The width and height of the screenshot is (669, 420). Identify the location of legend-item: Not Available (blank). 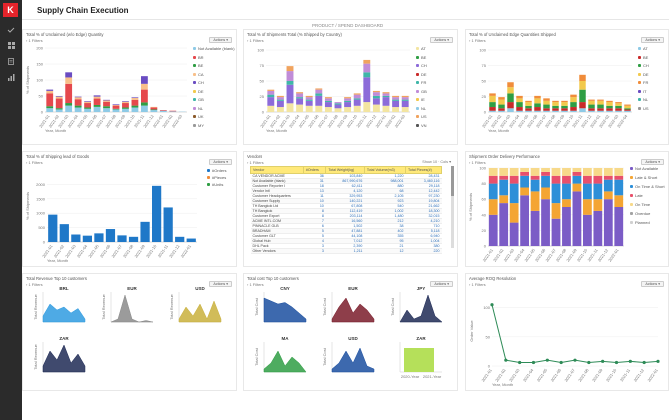
(214, 48).